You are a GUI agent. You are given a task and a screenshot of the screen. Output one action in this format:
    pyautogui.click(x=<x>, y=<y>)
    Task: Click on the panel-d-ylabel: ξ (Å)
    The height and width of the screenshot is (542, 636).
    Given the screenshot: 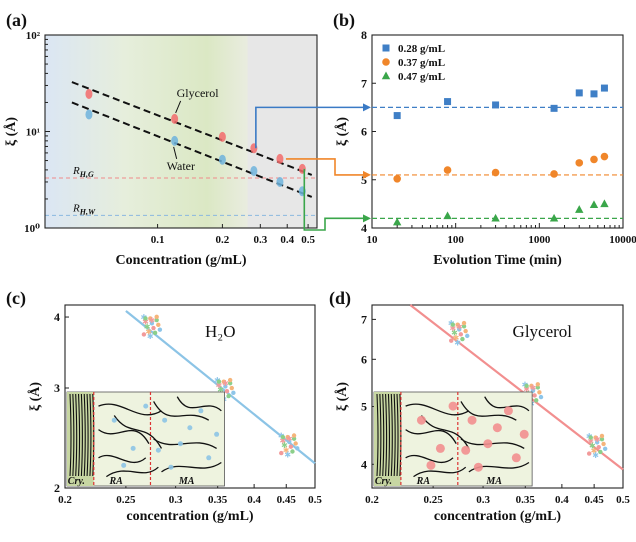 What is the action you would take?
    pyautogui.click(x=342, y=397)
    